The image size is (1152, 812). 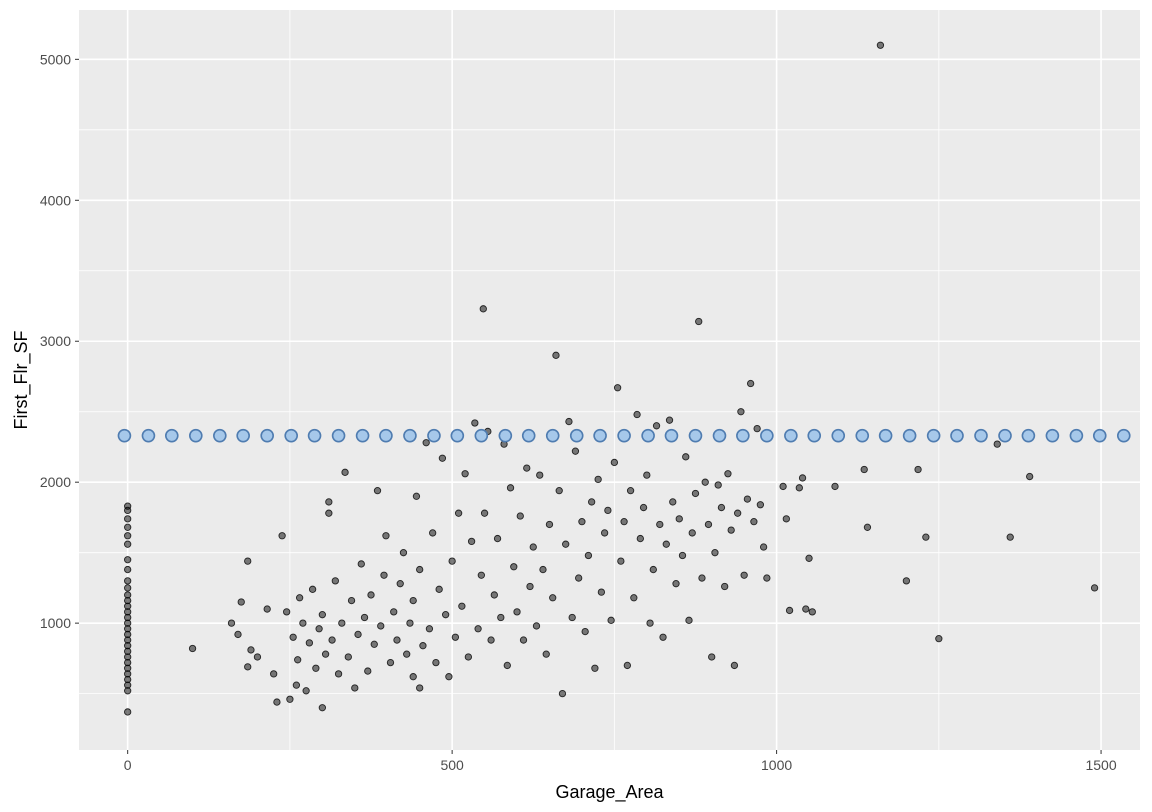 I want to click on y-tick-label: 5000, so click(x=55, y=59).